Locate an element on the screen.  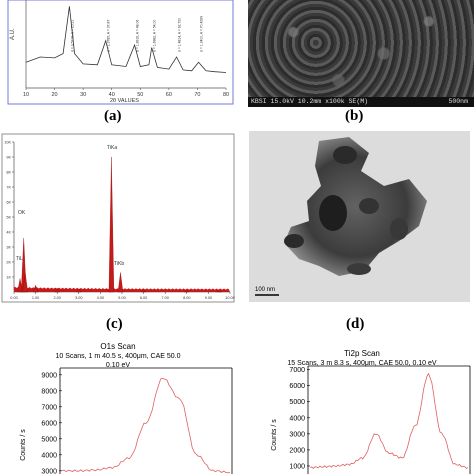
sem-scale-label: 500nm is located at coordinates (458, 101).